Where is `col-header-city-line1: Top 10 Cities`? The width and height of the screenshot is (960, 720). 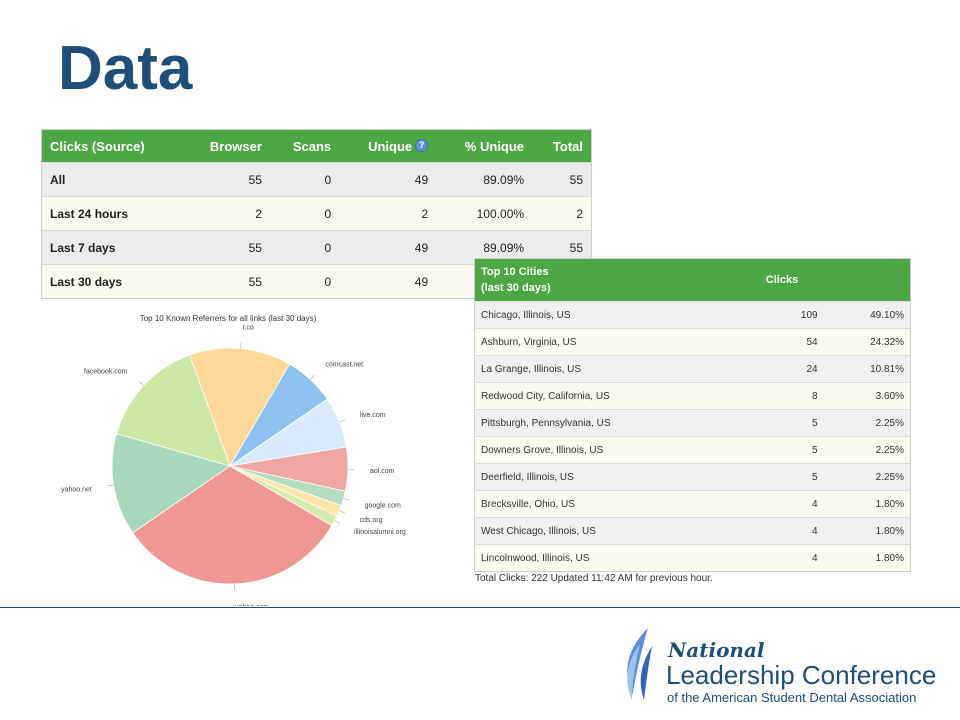 col-header-city-line1: Top 10 Cities is located at coordinates (515, 272).